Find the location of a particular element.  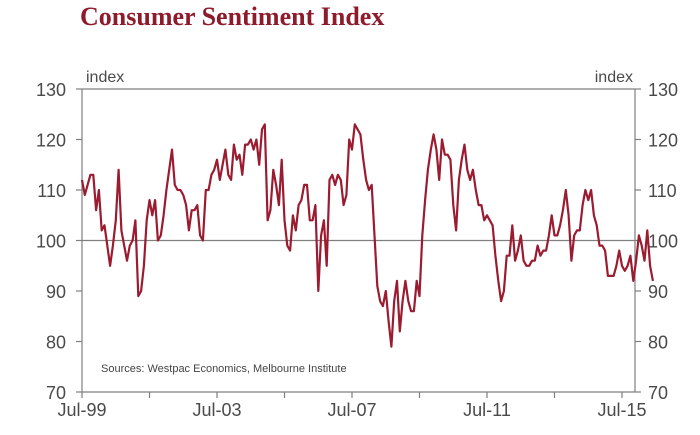

y-tick-label-right: 130 is located at coordinates (663, 90).